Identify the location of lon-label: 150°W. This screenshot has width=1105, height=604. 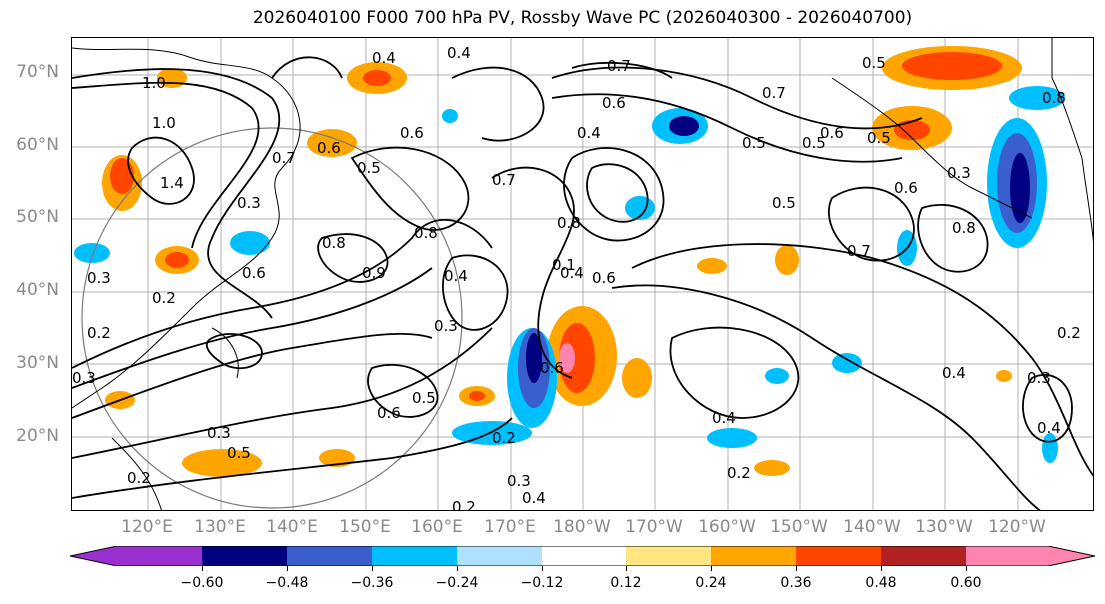
(799, 527).